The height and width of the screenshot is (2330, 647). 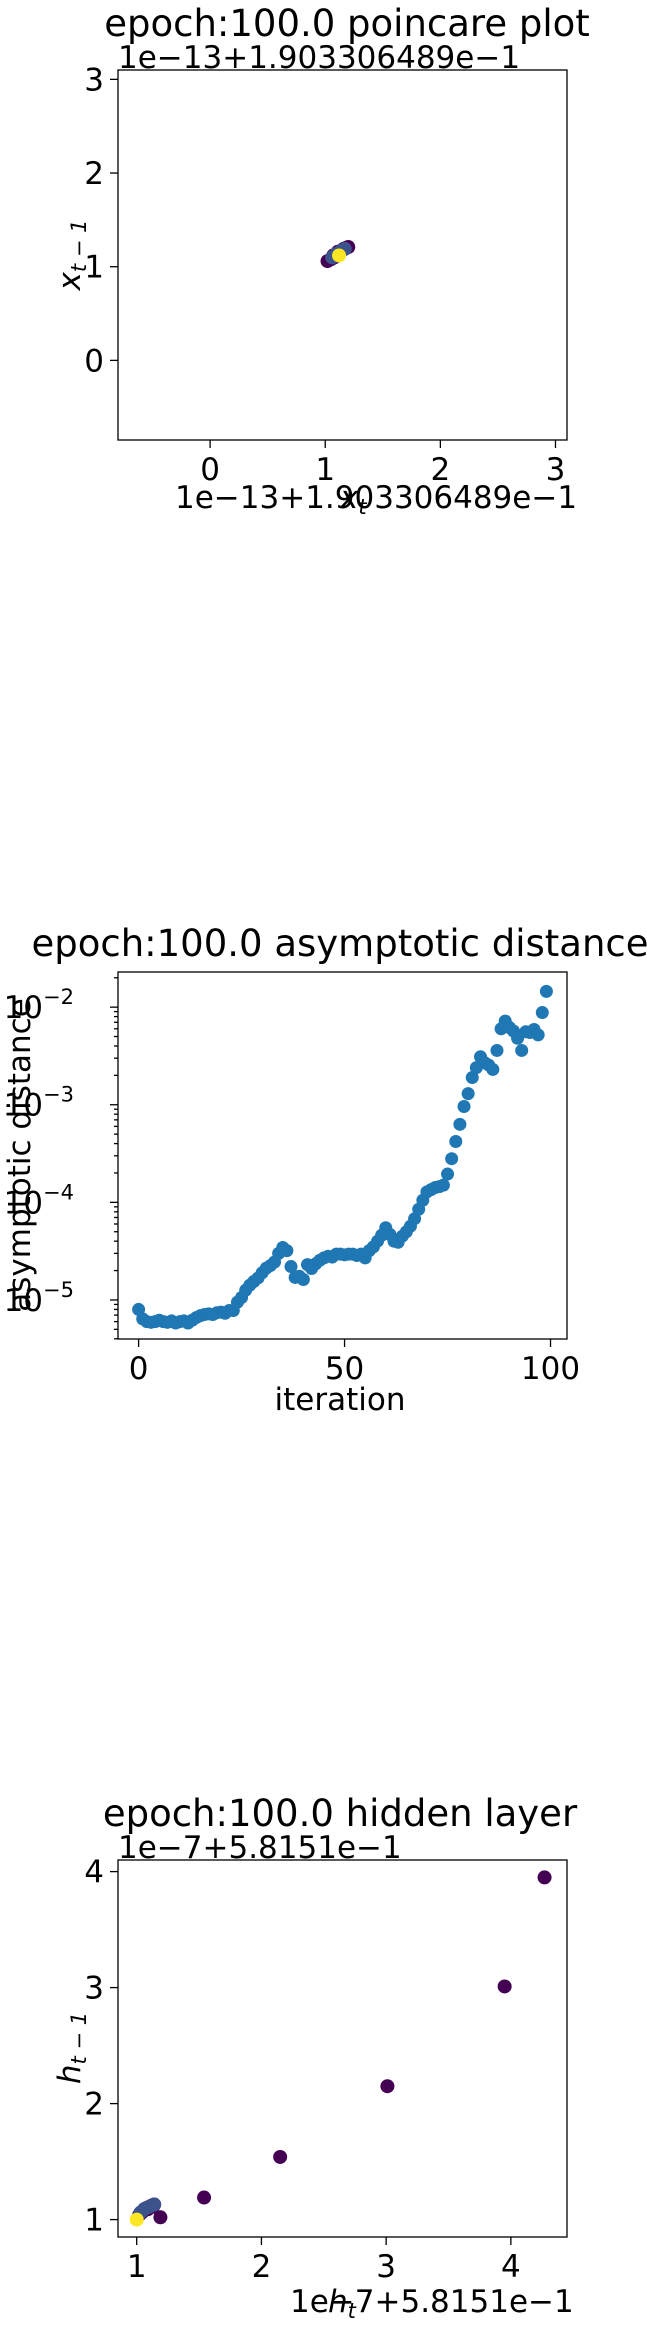 I want to click on chart1-y-ticks: 0 1 2 3, so click(x=101, y=220).